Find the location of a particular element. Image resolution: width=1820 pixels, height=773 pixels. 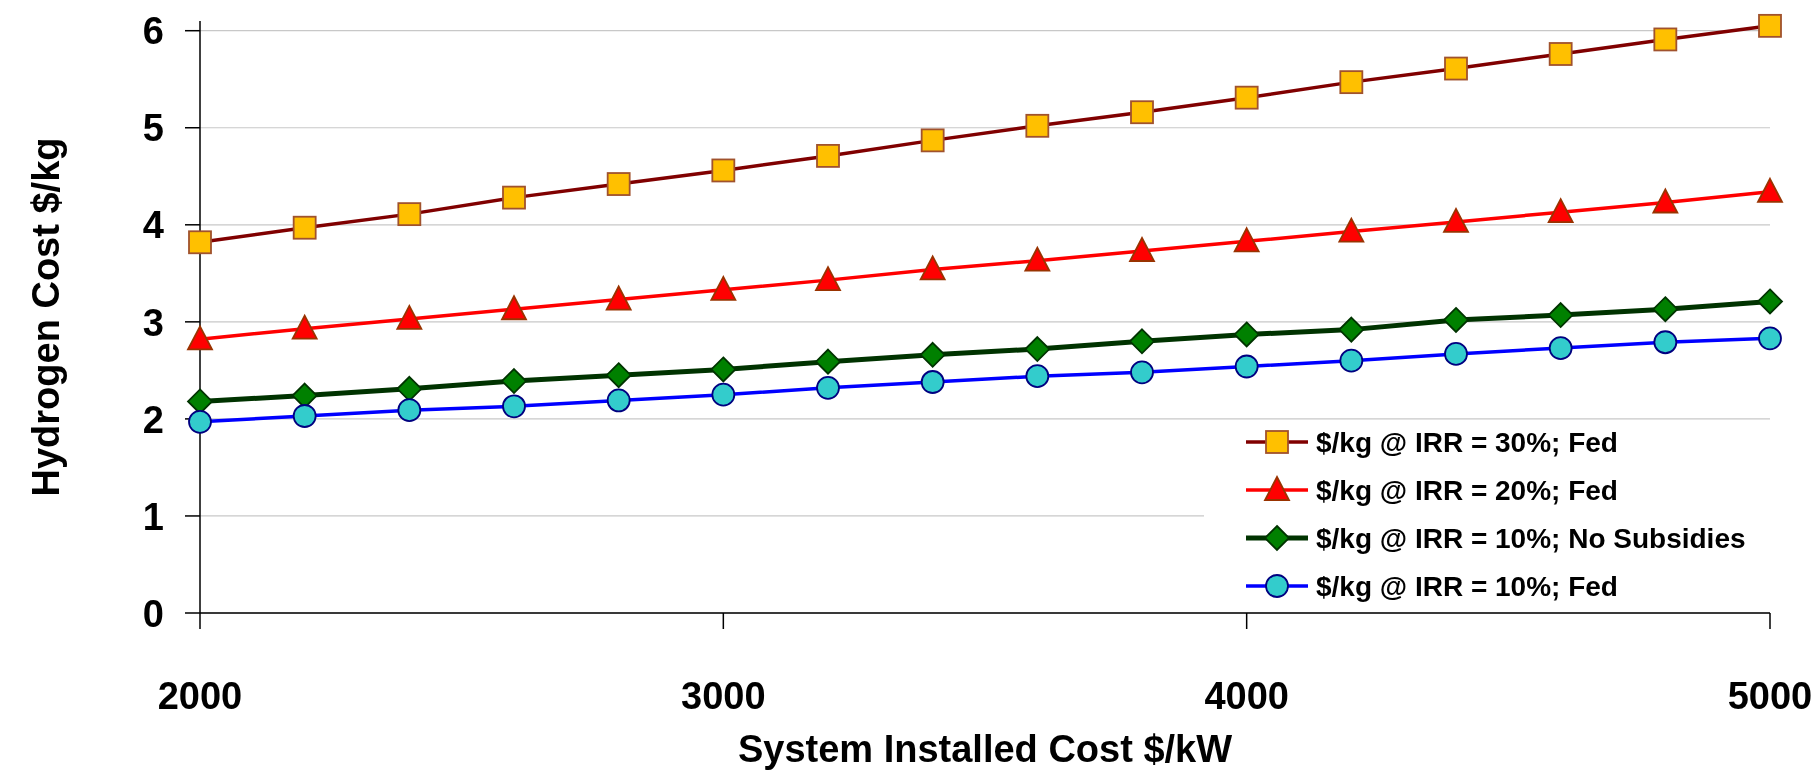

x-tick-label: 2000 is located at coordinates (200, 696).